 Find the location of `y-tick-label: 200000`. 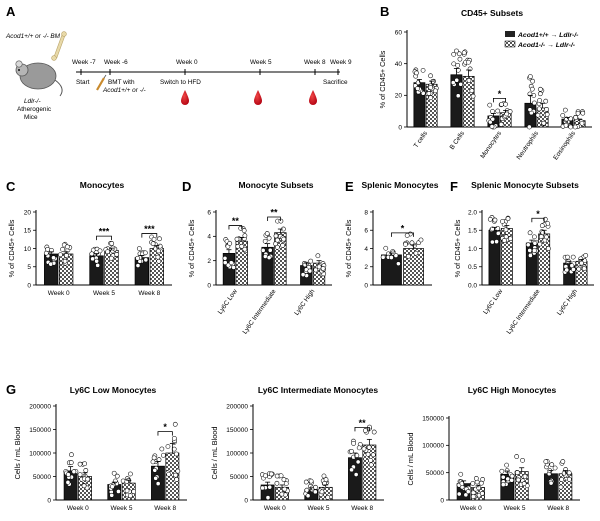

y-tick-label: 200000 is located at coordinates (237, 406).